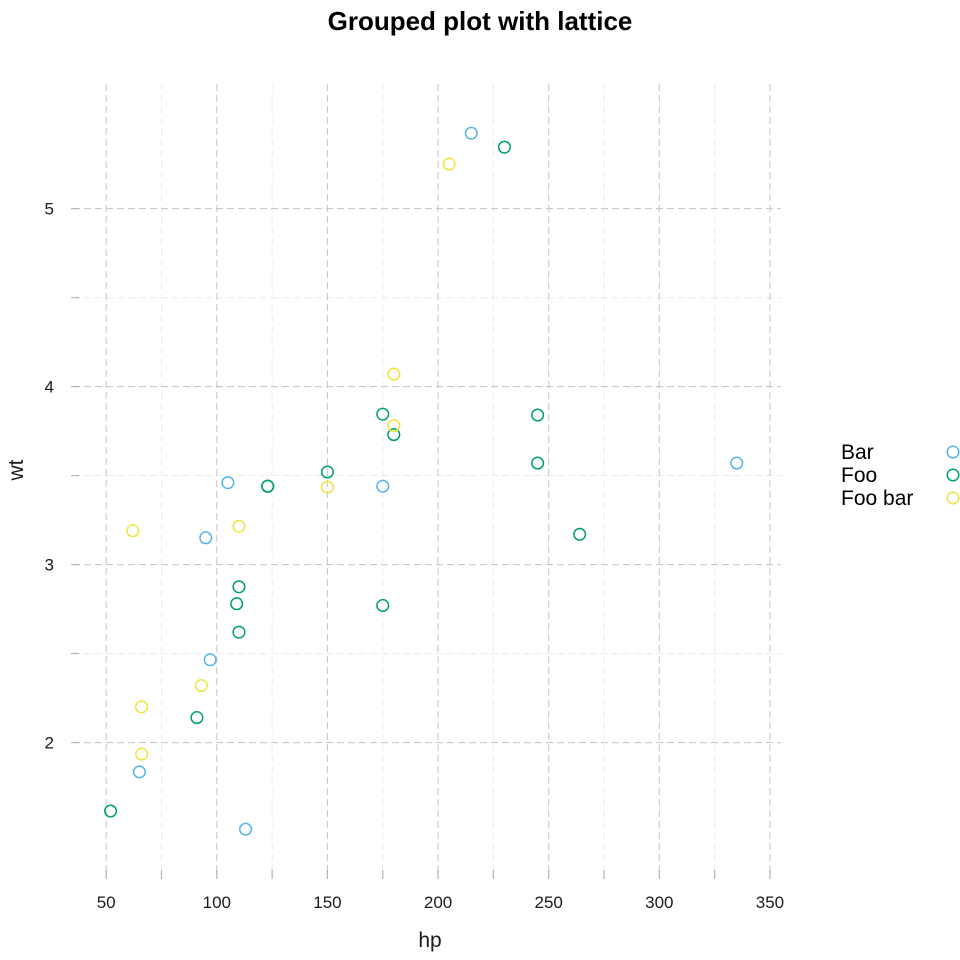 The image size is (960, 960). Describe the element at coordinates (857, 452) in the screenshot. I see `legend-label: Bar` at that location.